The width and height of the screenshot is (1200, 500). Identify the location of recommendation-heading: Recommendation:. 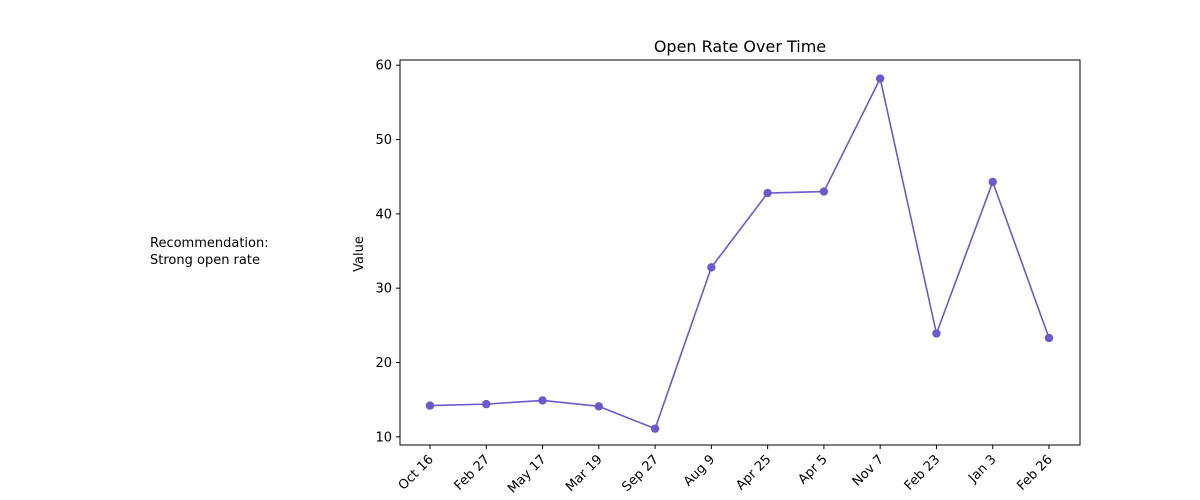
(209, 243).